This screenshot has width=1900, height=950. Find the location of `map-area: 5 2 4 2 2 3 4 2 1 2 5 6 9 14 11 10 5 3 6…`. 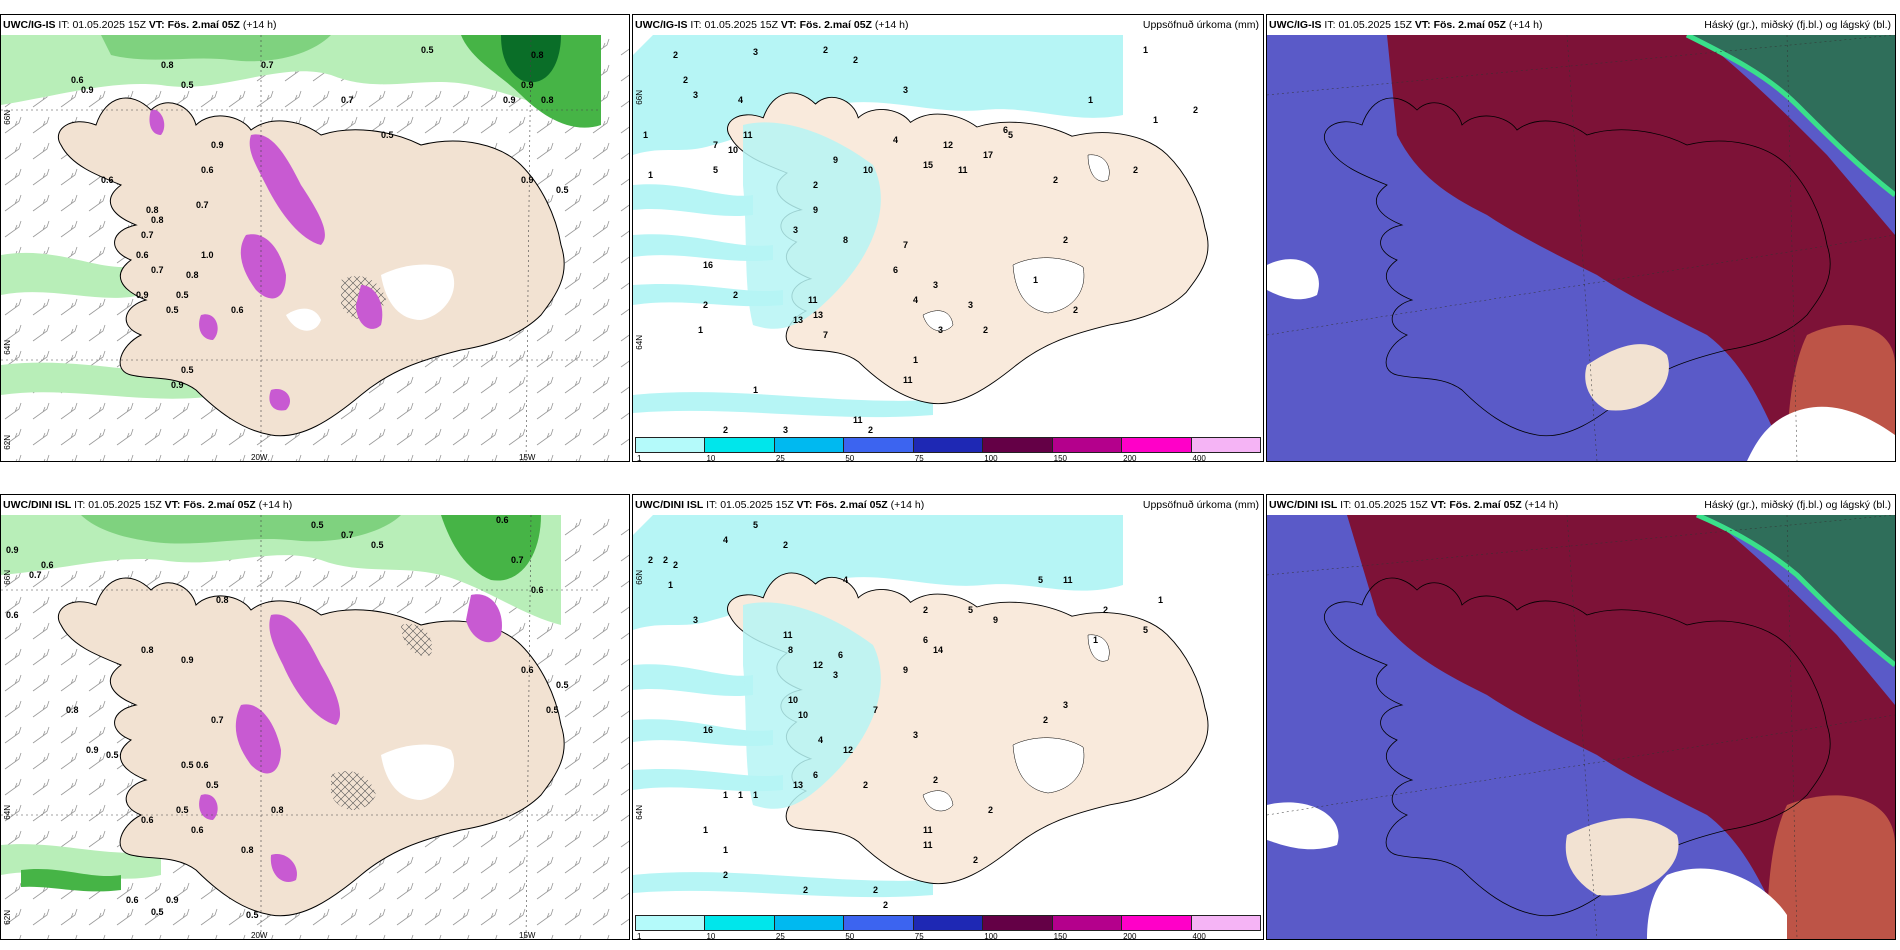

map-area: 5 2 4 2 2 3 4 2 1 2 5 6 9 14 11 10 5 3 6… is located at coordinates (948, 727).